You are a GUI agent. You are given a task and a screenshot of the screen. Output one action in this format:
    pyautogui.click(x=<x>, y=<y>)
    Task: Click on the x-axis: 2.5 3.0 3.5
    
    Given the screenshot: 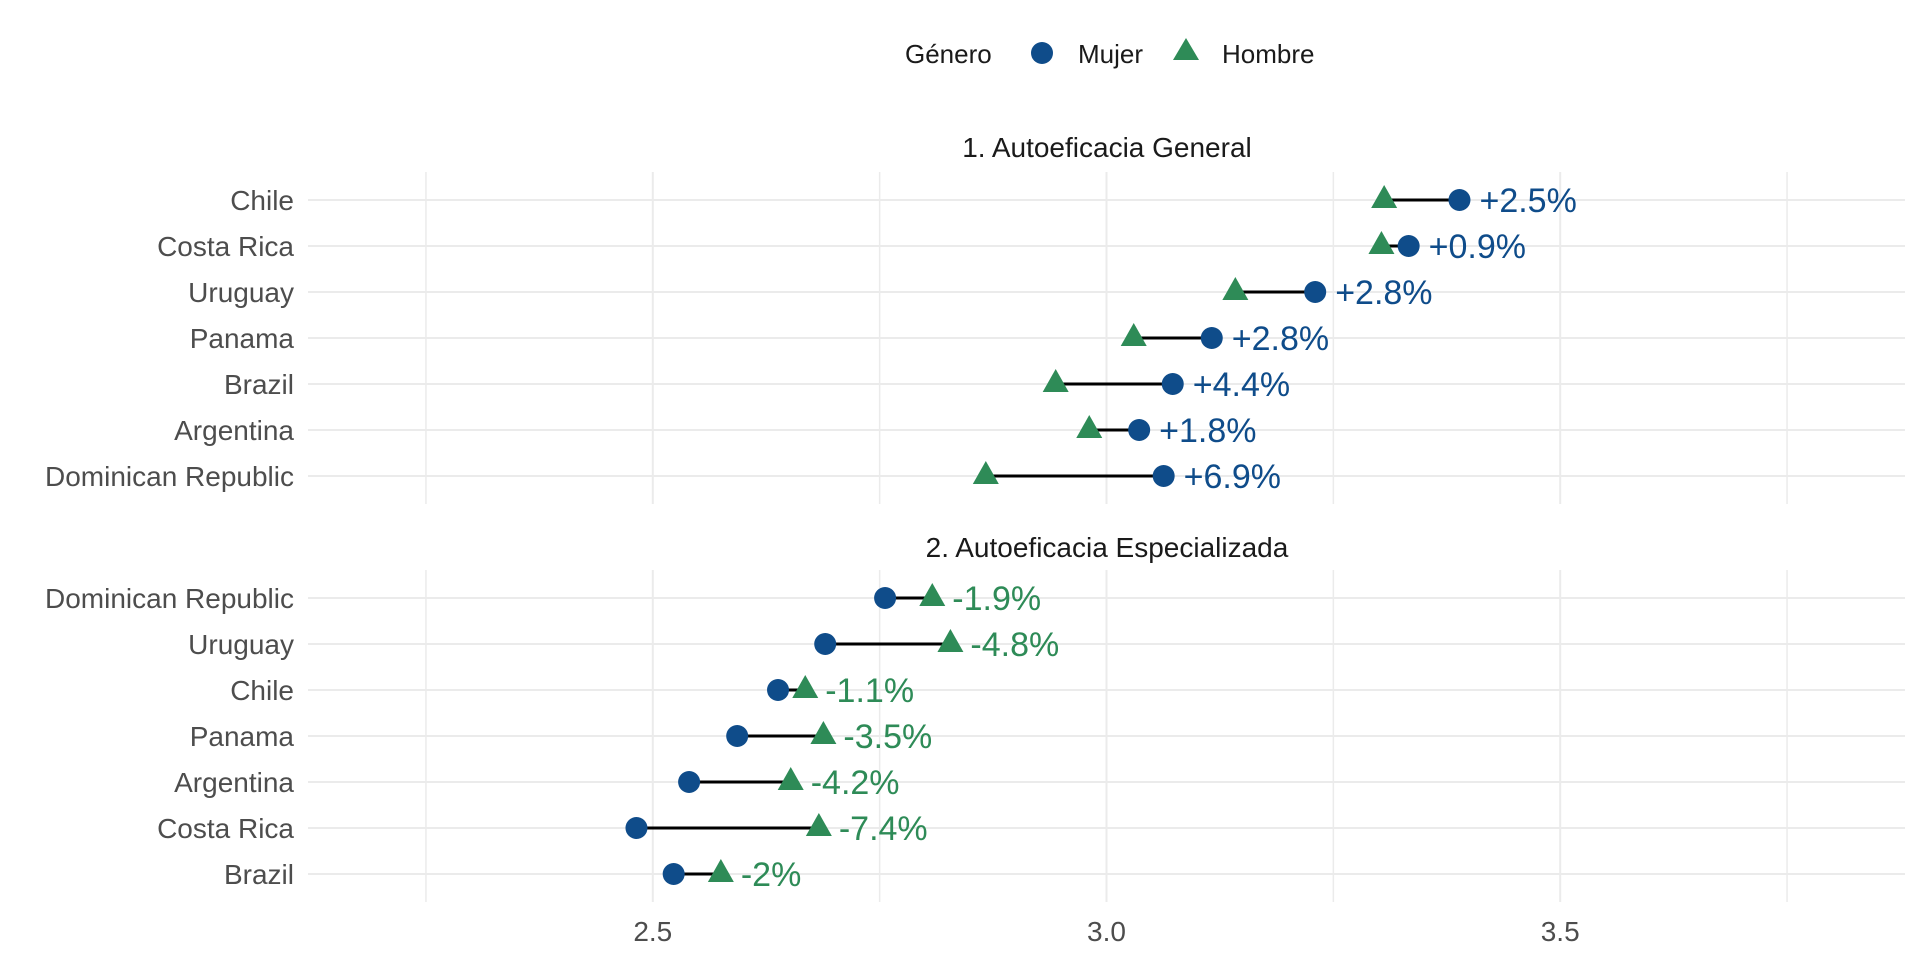 What is the action you would take?
    pyautogui.click(x=1106, y=931)
    